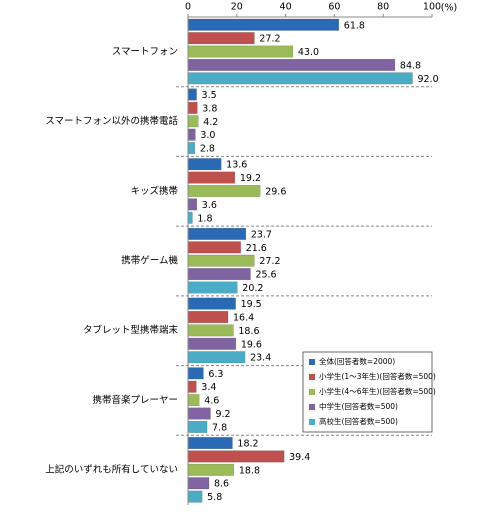 This screenshot has width=491, height=527. What do you see at coordinates (149, 261) in the screenshot?
I see `category-label: 携帯ゲーム機` at bounding box center [149, 261].